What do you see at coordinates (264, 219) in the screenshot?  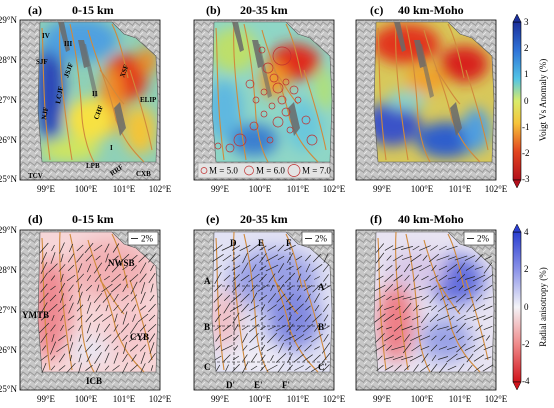 I see `panel-e-title: 20-35 km` at bounding box center [264, 219].